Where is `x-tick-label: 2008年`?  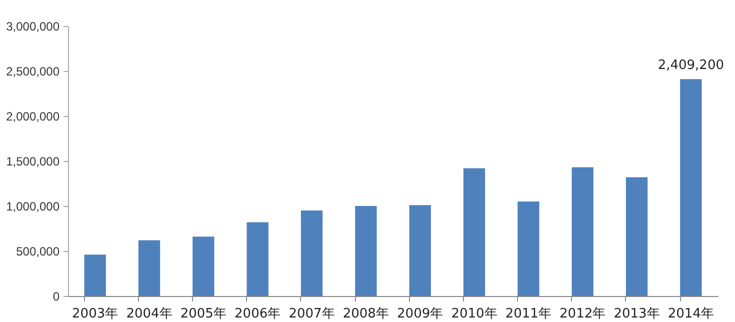 x-tick-label: 2008年 is located at coordinates (365, 314).